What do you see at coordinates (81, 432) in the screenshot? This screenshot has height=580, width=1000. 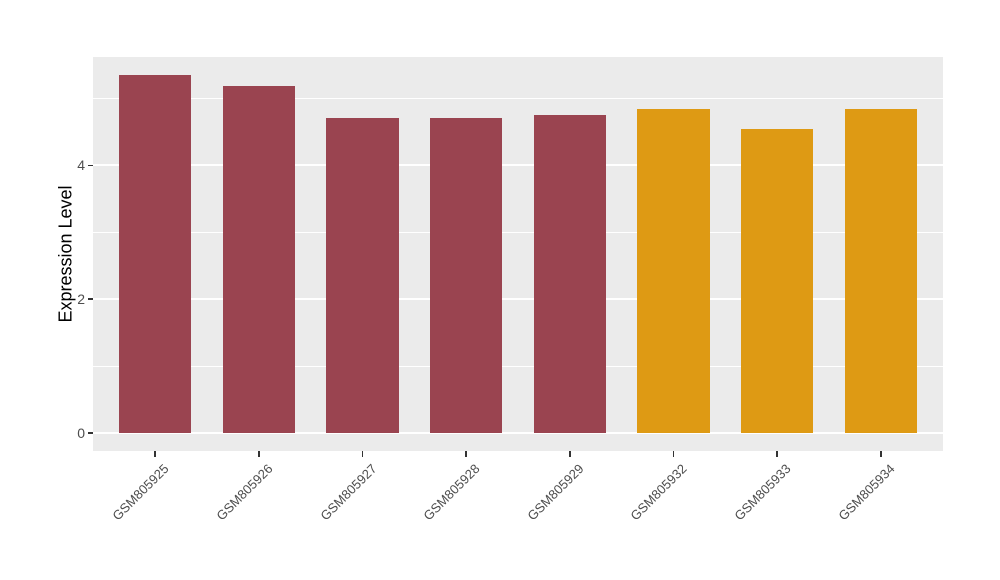 I see `y-axis-tick-label: 0` at bounding box center [81, 432].